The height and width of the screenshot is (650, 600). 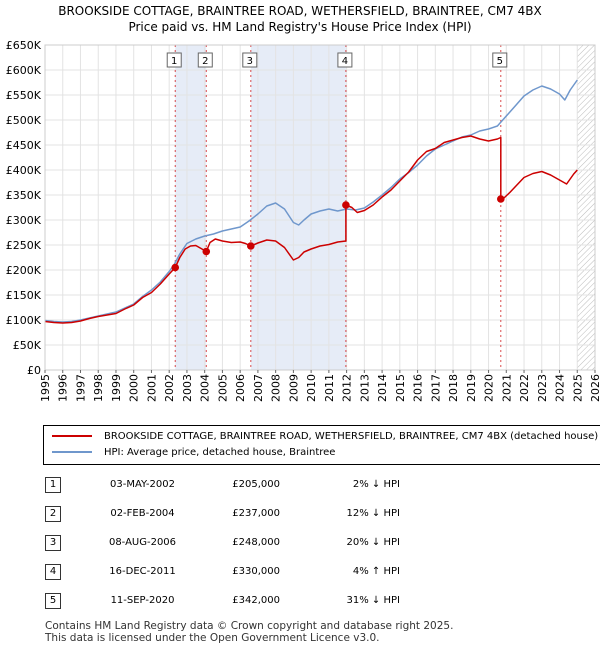 I want to click on x-tick-label: 1999, so click(x=116, y=388).